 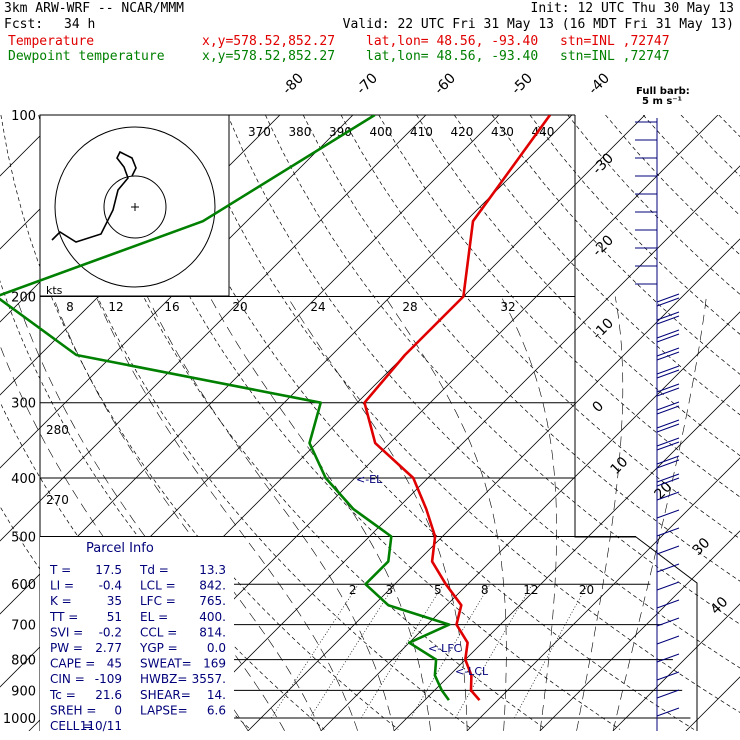 What do you see at coordinates (60, 570) in the screenshot?
I see `parcel-label: T =` at bounding box center [60, 570].